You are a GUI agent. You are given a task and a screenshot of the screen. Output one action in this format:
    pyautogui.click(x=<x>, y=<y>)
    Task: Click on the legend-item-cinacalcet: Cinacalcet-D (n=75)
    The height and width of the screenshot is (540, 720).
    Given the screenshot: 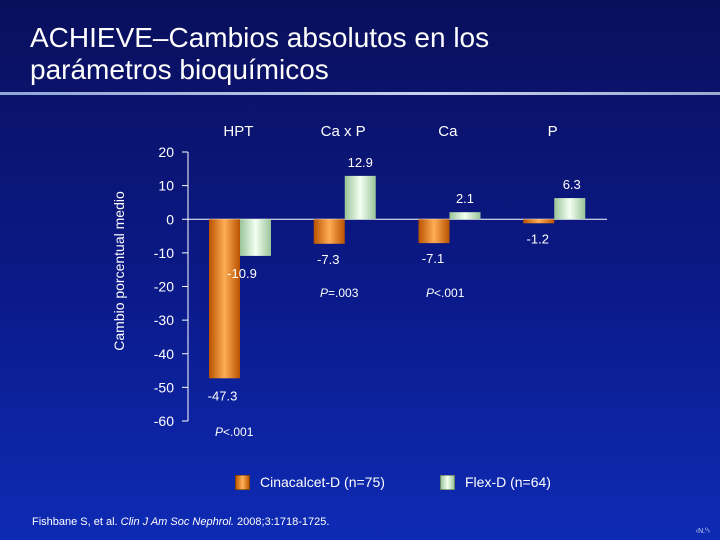 What is the action you would take?
    pyautogui.click(x=310, y=482)
    